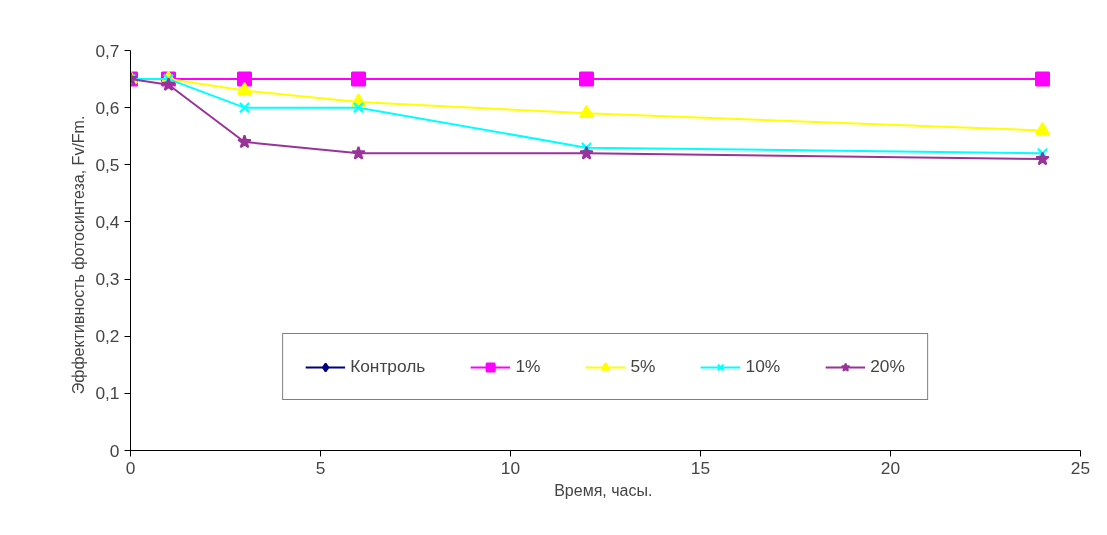 The height and width of the screenshot is (535, 1107). Describe the element at coordinates (643, 366) in the screenshot. I see `legend-label: 5%` at that location.